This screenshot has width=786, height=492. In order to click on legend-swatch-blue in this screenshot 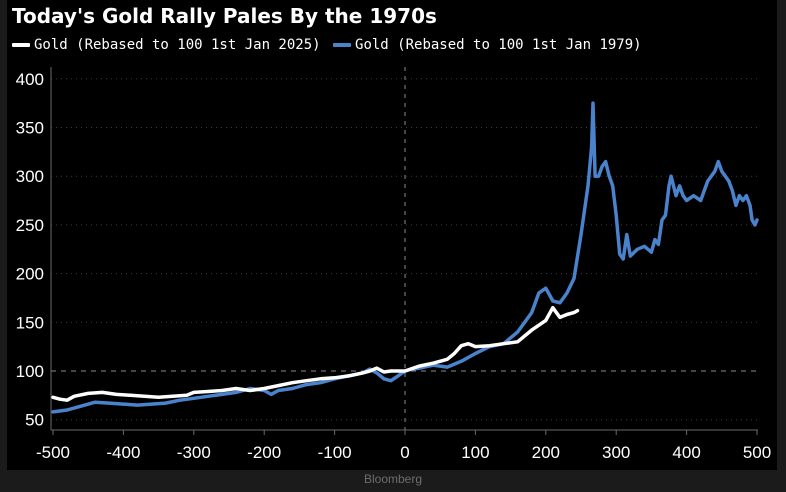, I will do `click(342, 45)`.